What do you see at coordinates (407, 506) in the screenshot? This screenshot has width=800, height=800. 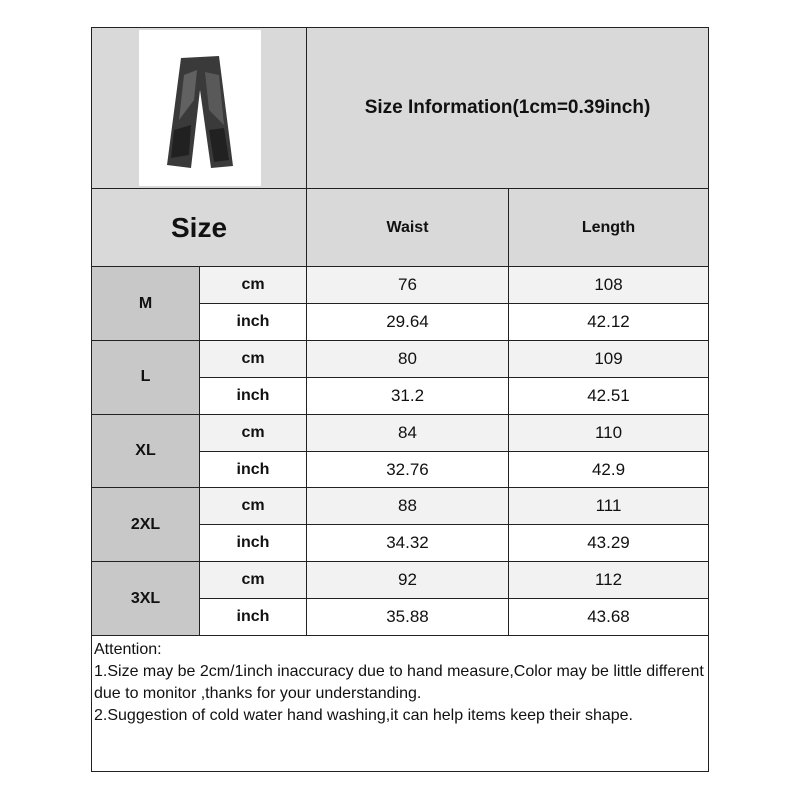 I see `waist-value: 88` at bounding box center [407, 506].